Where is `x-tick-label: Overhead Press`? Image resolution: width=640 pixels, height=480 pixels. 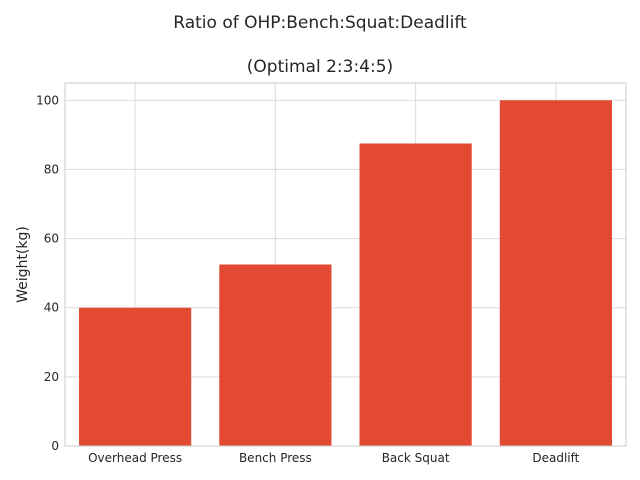 x-tick-label: Overhead Press is located at coordinates (135, 458).